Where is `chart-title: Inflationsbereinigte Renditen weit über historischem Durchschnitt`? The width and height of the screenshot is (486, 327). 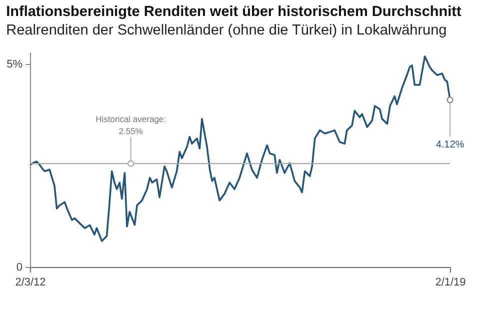 chart-title: Inflationsbereinigte Renditen weit über historischem Durchschnitt is located at coordinates (234, 12).